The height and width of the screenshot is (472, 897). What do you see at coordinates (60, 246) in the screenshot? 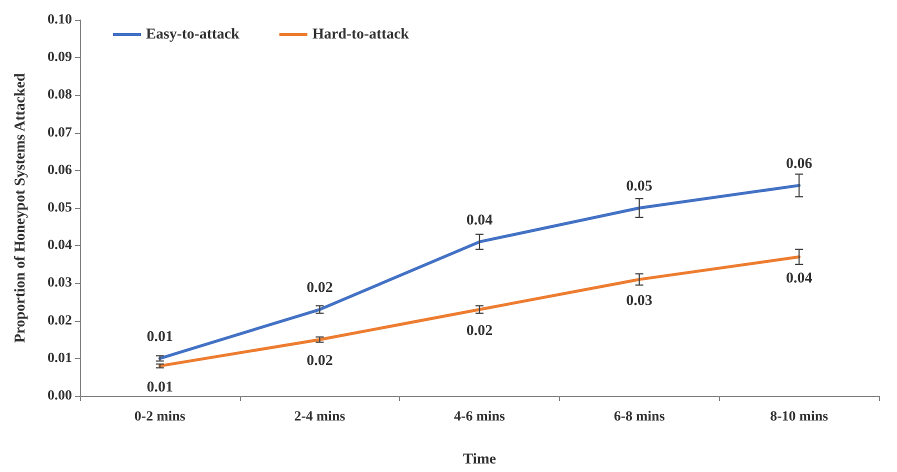
I see `y-tick-label: 0.04` at bounding box center [60, 246].